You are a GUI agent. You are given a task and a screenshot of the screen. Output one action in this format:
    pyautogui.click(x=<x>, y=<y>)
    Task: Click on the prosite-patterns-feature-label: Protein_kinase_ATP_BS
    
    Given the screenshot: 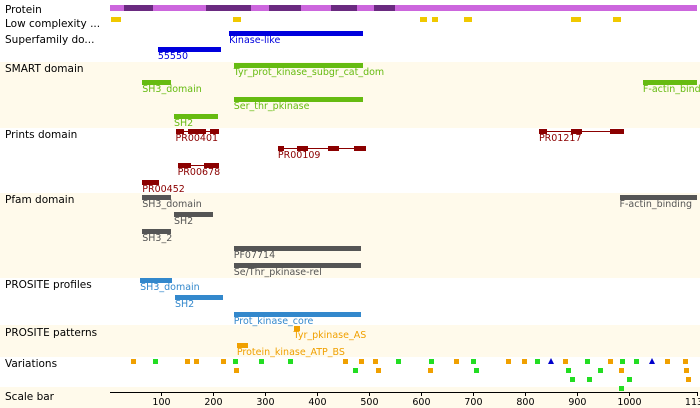 What is the action you would take?
    pyautogui.click(x=290, y=352)
    